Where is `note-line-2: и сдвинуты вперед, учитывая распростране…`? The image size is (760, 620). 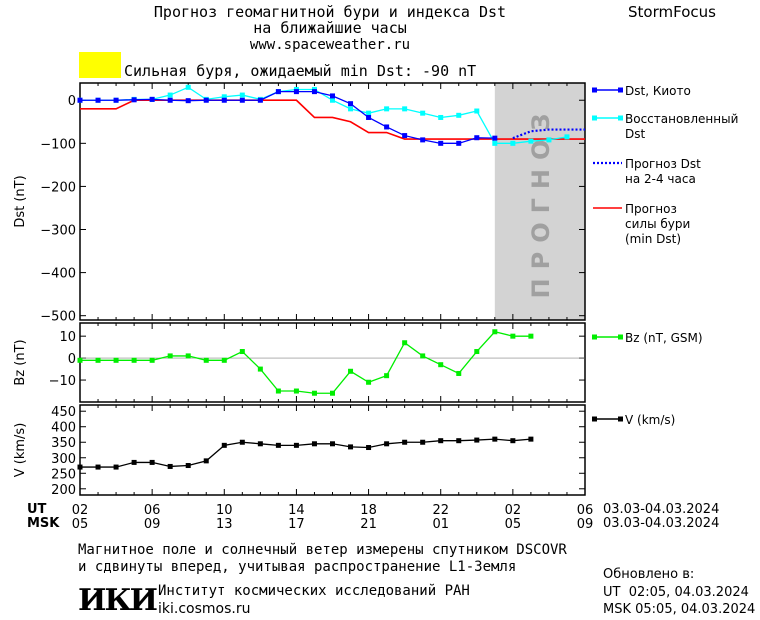
note-line-2: и сдвинуты вперед, учитывая распростране… is located at coordinates (297, 567).